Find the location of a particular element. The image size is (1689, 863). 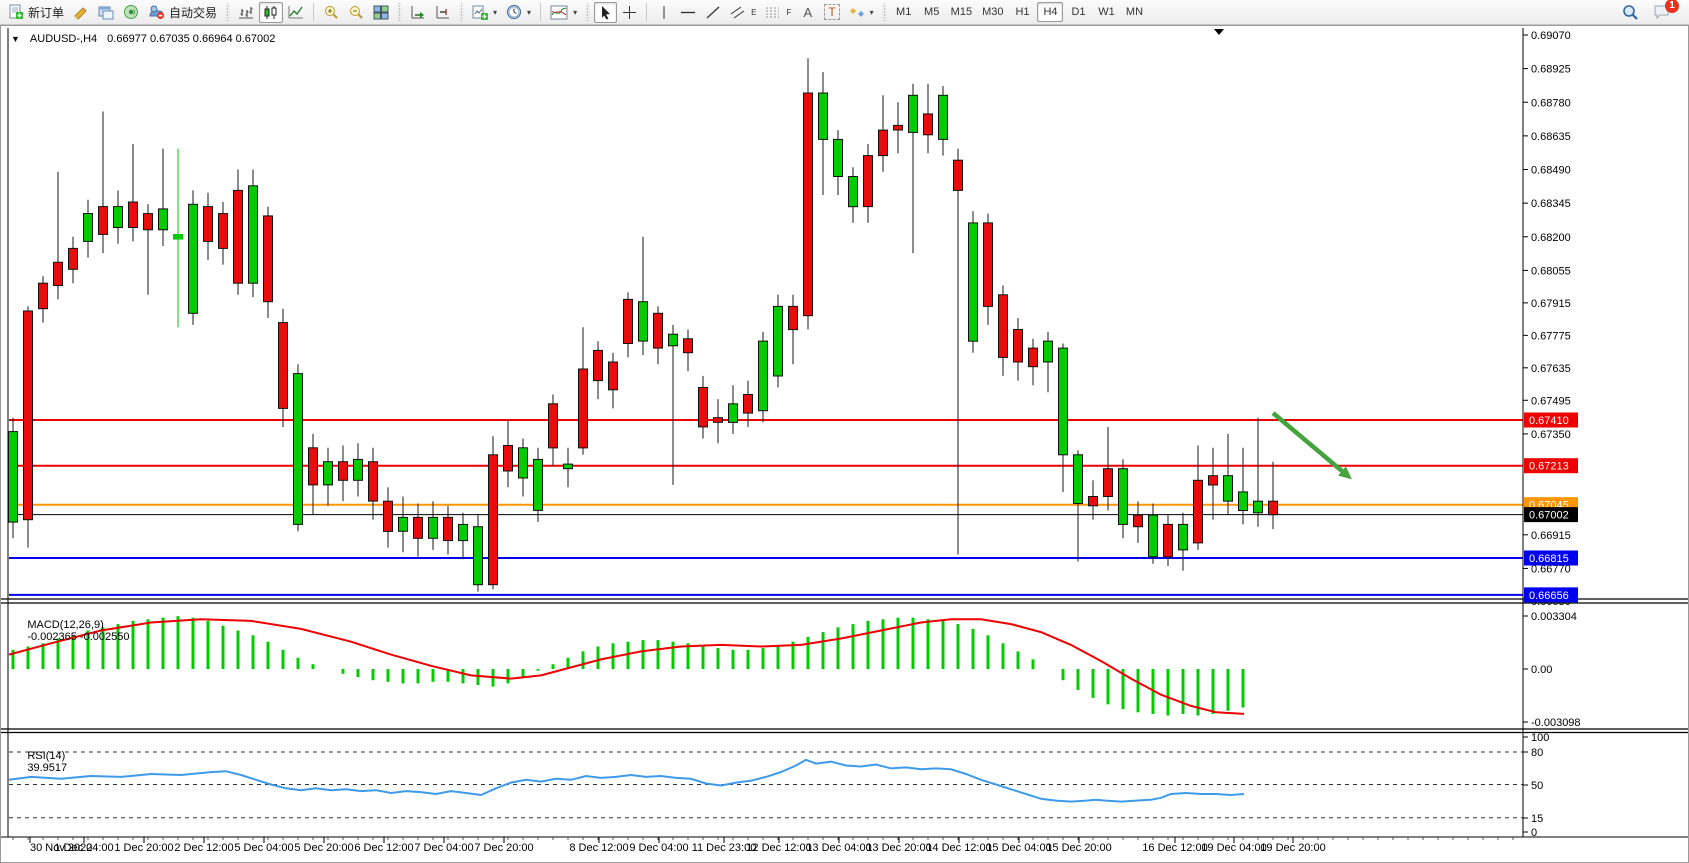

zoom-out-button is located at coordinates (356, 12).